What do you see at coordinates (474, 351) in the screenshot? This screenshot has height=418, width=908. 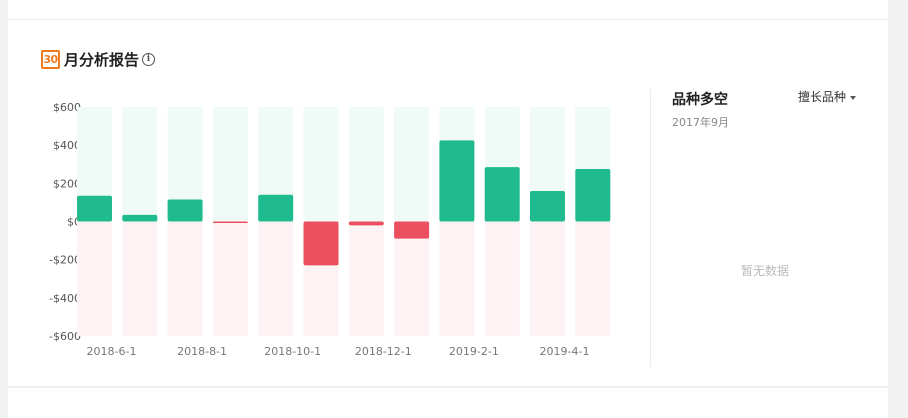 I see `x-tick-label: 2019-2-1` at bounding box center [474, 351].